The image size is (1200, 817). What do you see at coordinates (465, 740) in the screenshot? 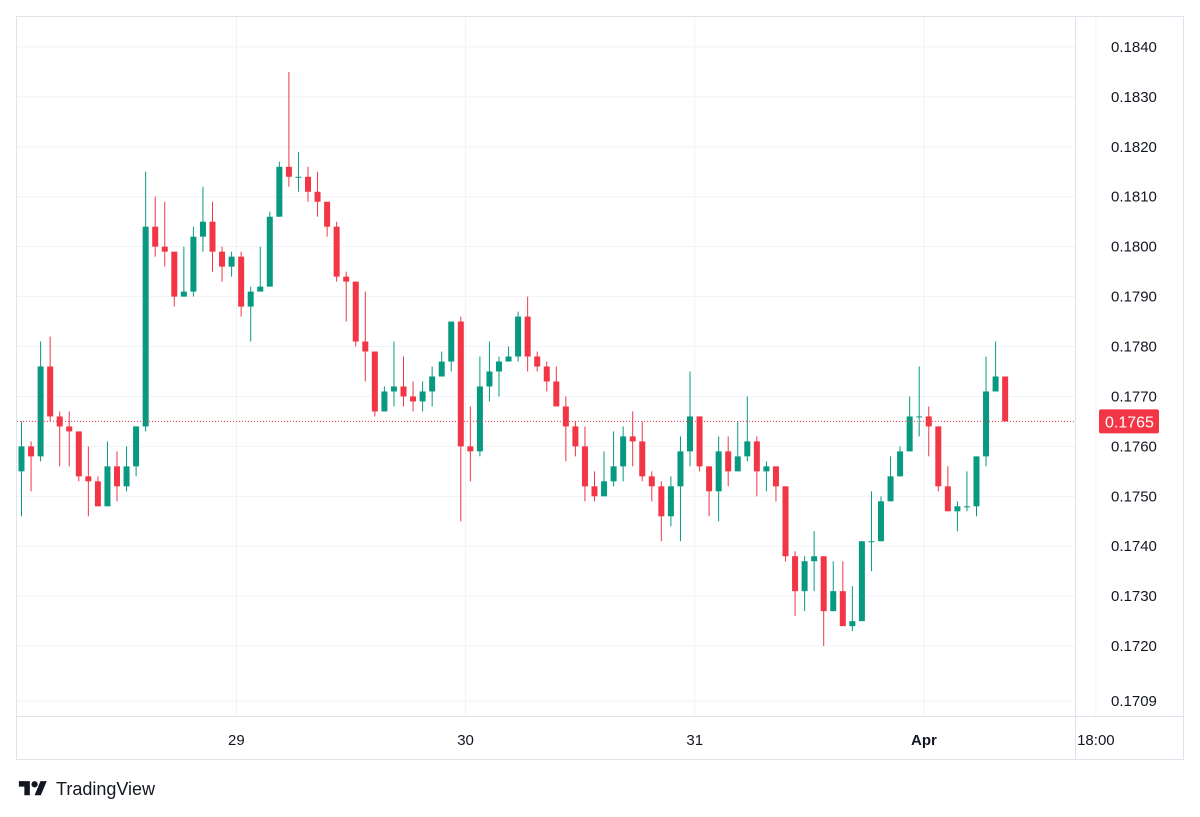
I see `x-tick-label: 30` at bounding box center [465, 740].